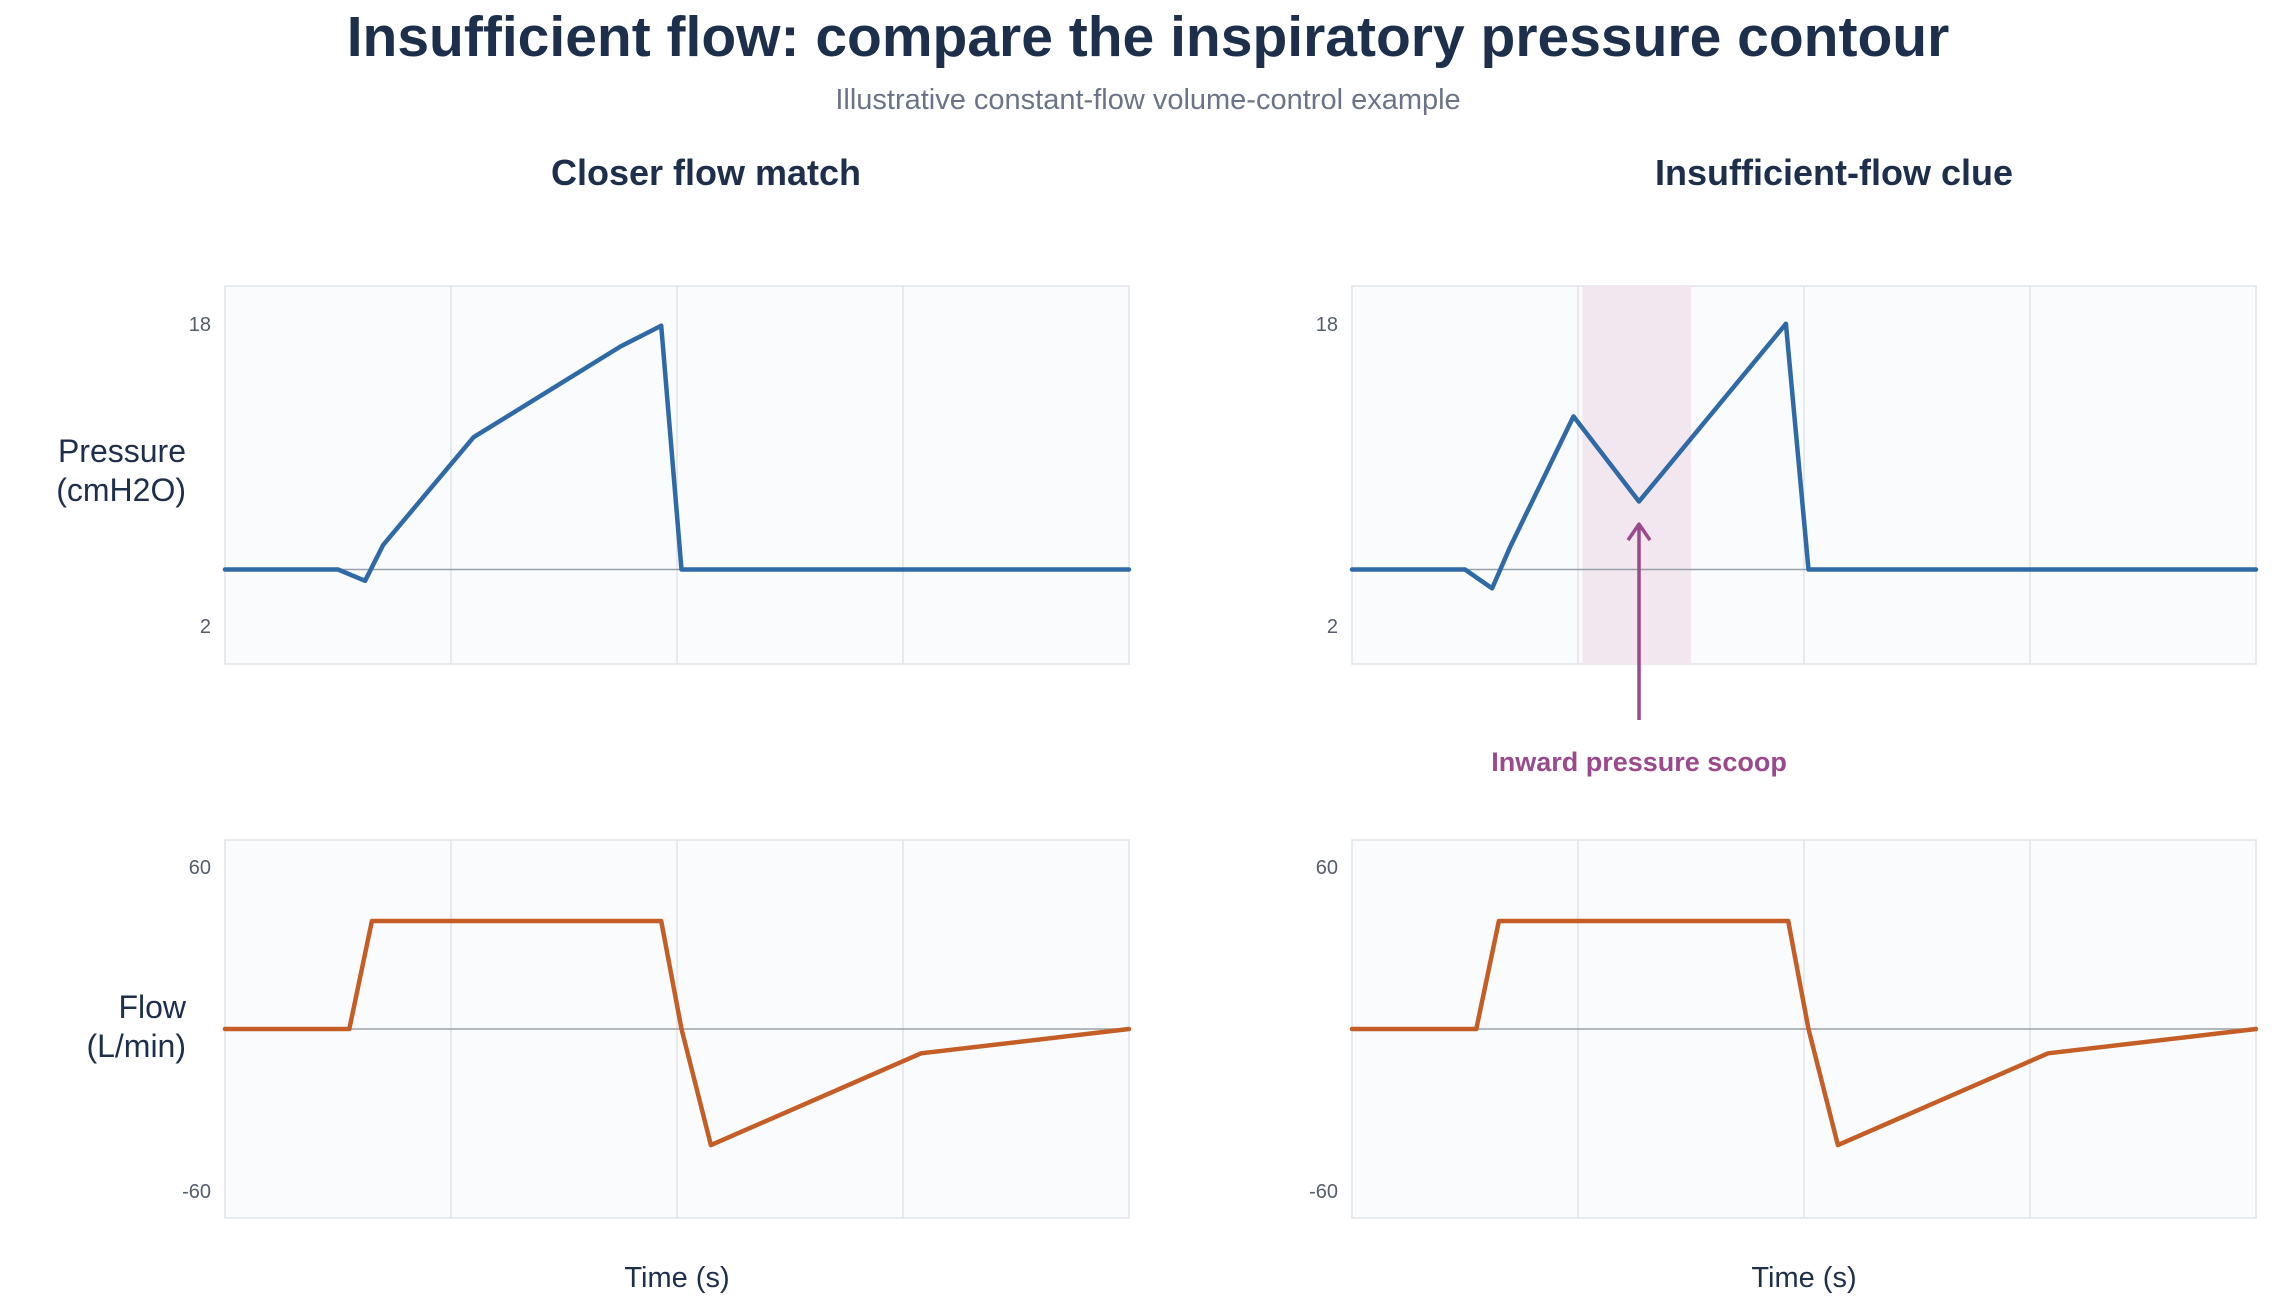 Image resolution: width=2296 pixels, height=1314 pixels. I want to click on pressure-row-label: Pressure (cmH2O), so click(121, 470).